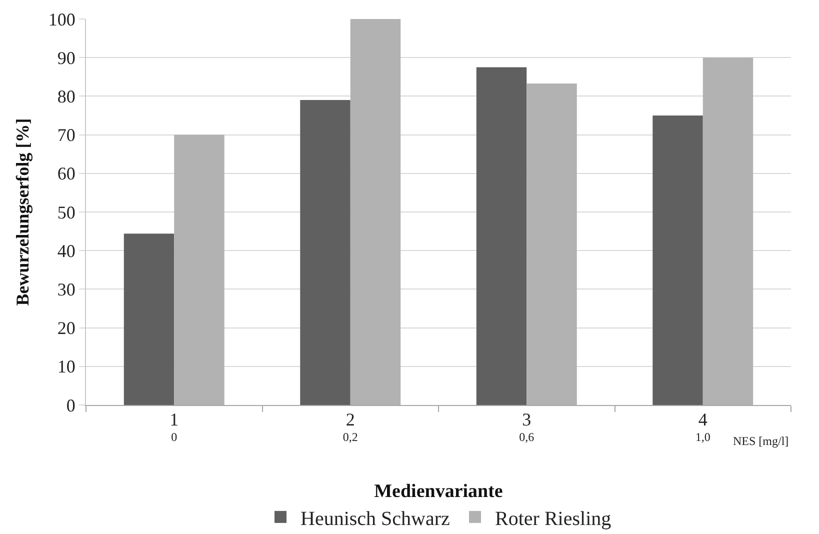 The width and height of the screenshot is (819, 534). I want to click on x-tick-label: 4 1,0, so click(702, 426).